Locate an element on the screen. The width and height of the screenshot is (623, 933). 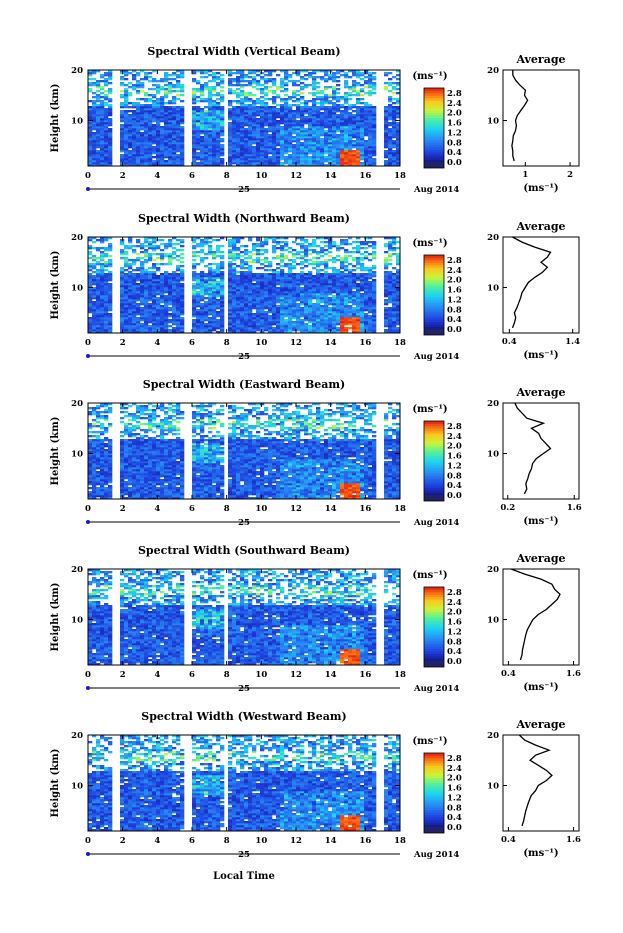
x-tick-label: 10 is located at coordinates (261, 176).